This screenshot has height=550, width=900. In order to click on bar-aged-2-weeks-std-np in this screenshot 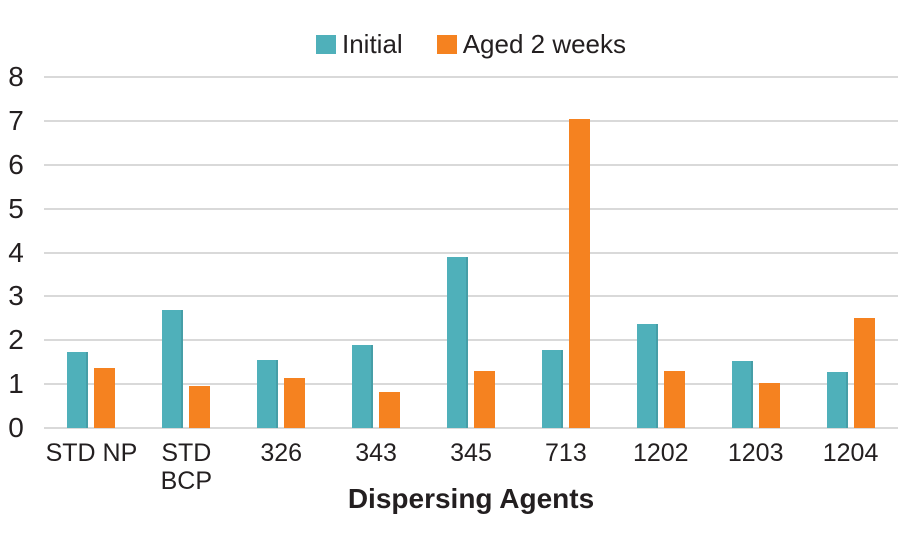, I will do `click(105, 397)`.